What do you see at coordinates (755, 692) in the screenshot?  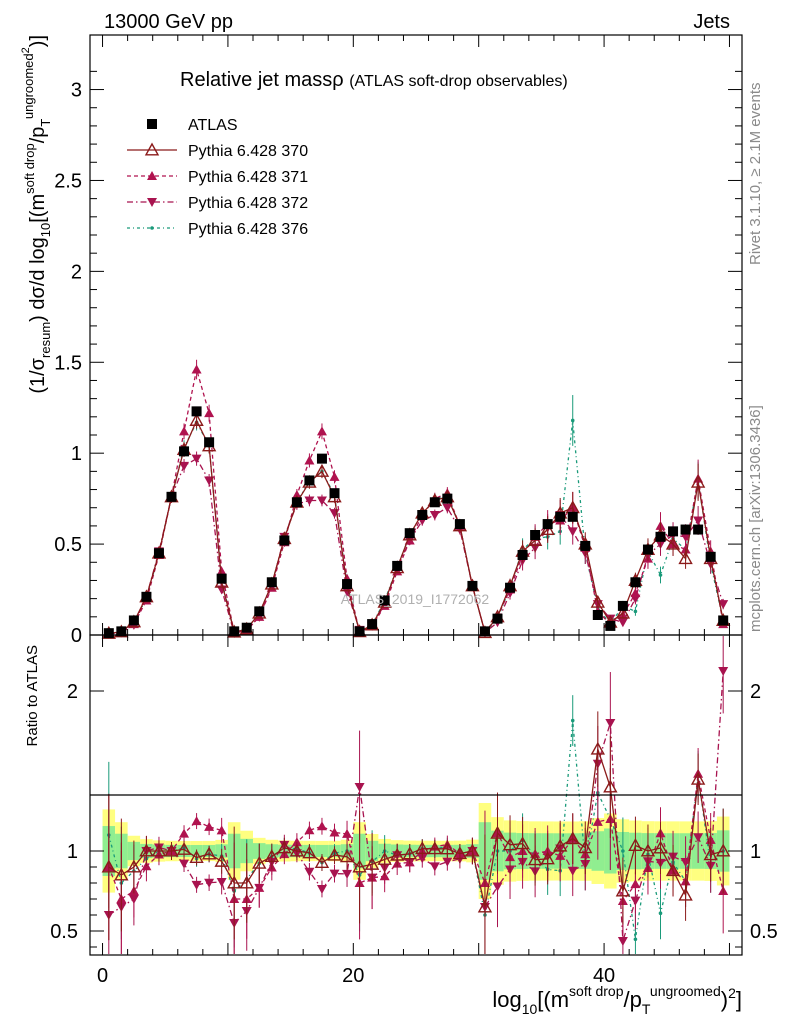 I see `ratio-y-tick-label-right: 2` at bounding box center [755, 692].